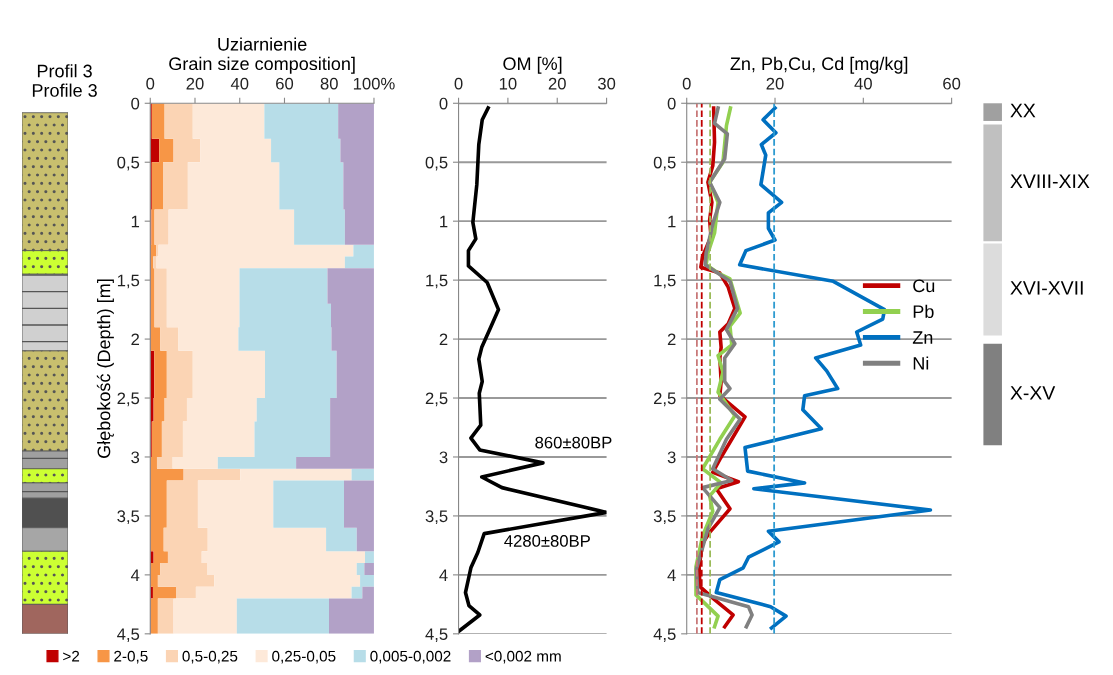 This screenshot has height=675, width=1113. Describe the element at coordinates (210, 657) in the screenshot. I see `legend-label: 0,5-0,25` at that location.